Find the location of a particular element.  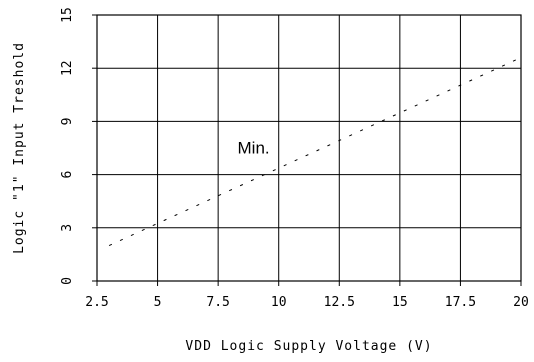

x-tick-label: 2.5 is located at coordinates (96, 302).